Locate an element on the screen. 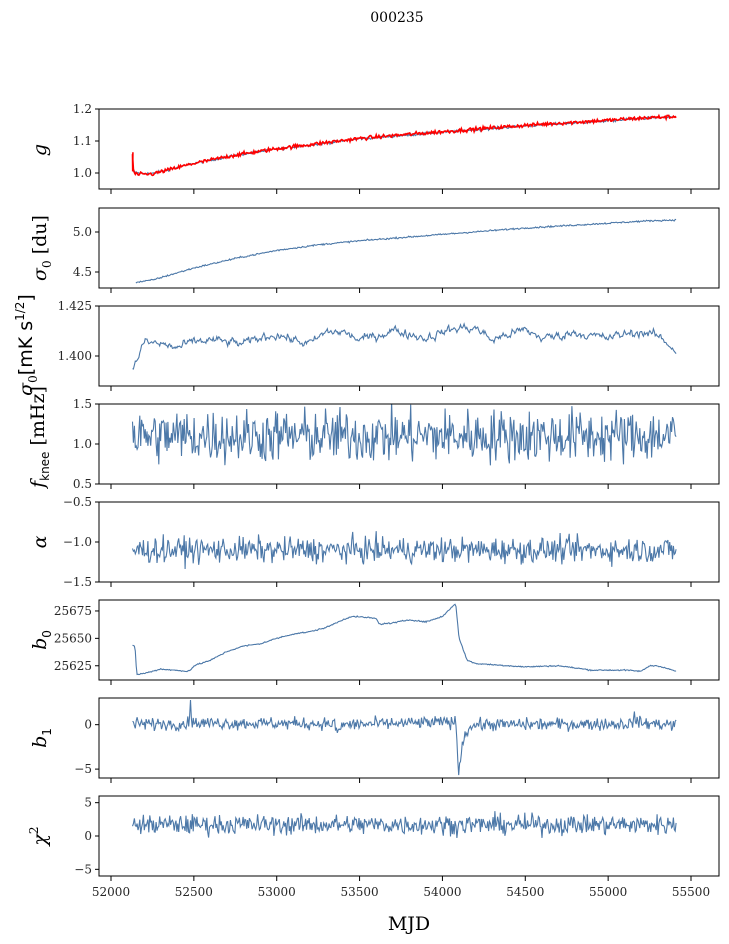 This screenshot has height=944, width=729. y-axis-label-alpha: α is located at coordinates (40, 541).